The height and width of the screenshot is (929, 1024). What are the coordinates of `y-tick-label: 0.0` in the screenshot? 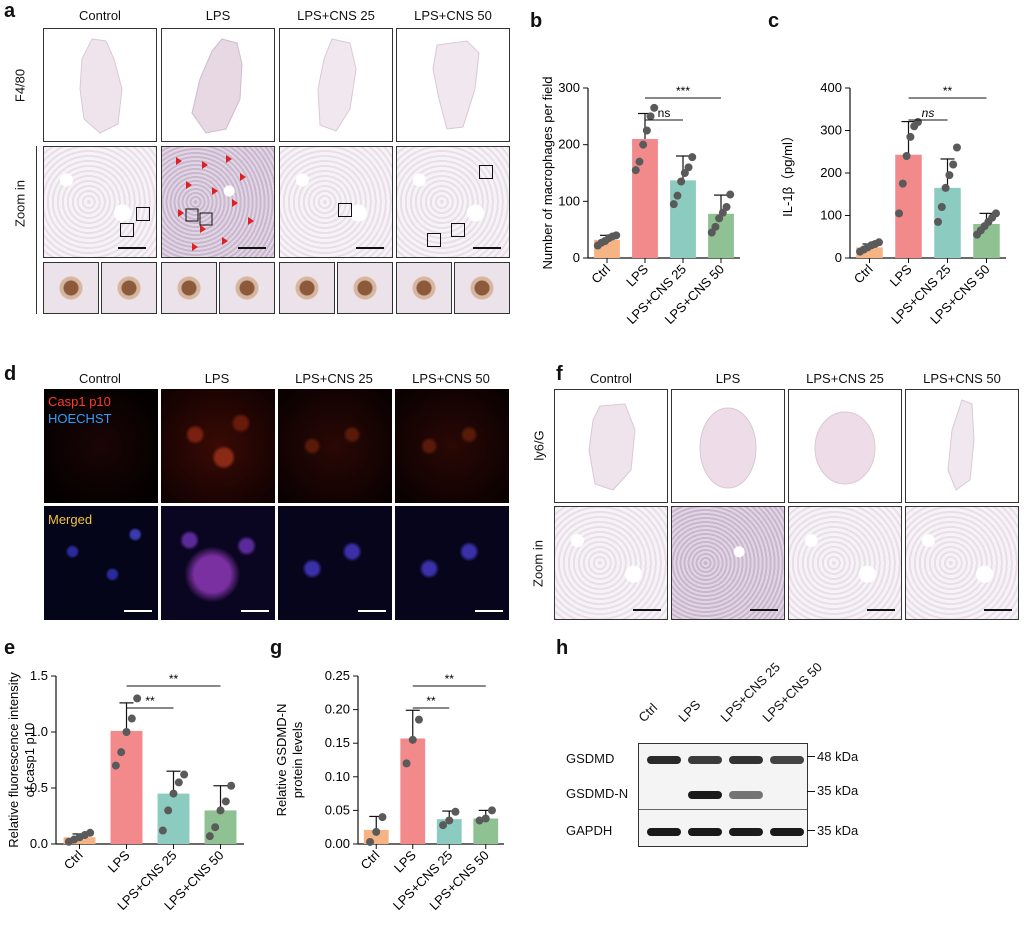 It's located at (39, 843).